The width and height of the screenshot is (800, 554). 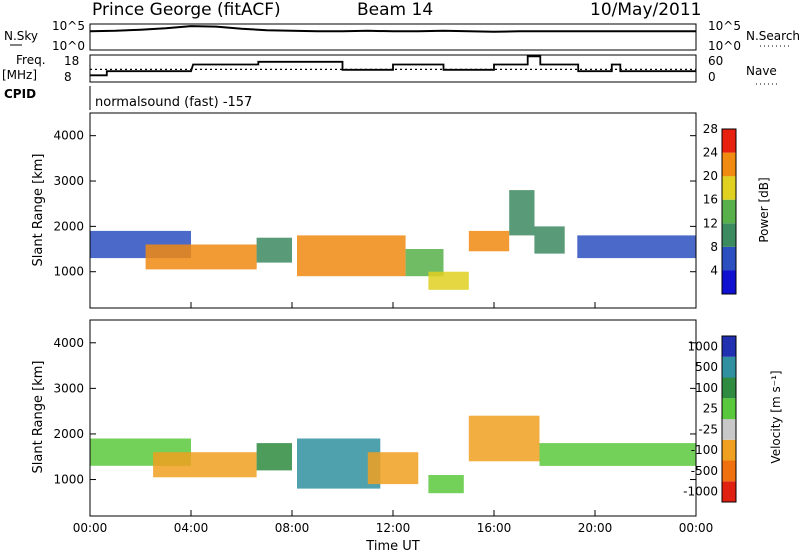 I want to click on station-title: Prince George (fitACF), so click(x=186, y=10).